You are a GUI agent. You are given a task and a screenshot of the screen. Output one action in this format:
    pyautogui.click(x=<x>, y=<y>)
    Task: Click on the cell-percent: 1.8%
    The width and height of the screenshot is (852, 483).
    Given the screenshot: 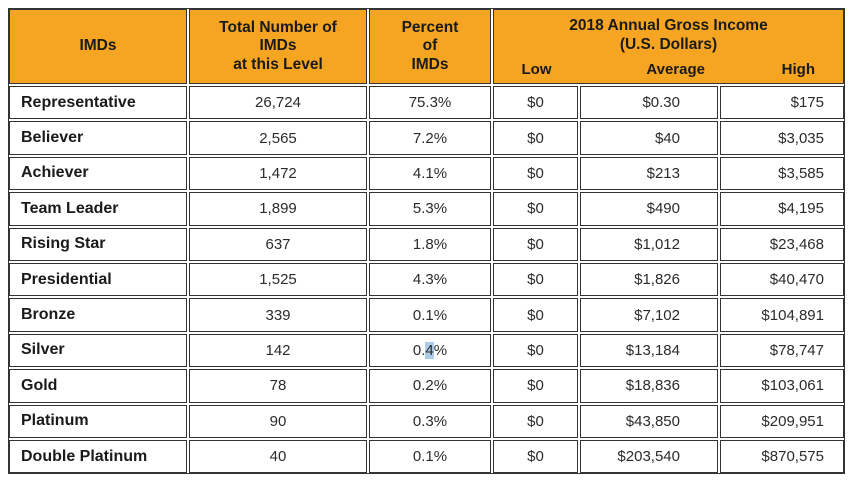 What is the action you would take?
    pyautogui.click(x=430, y=244)
    